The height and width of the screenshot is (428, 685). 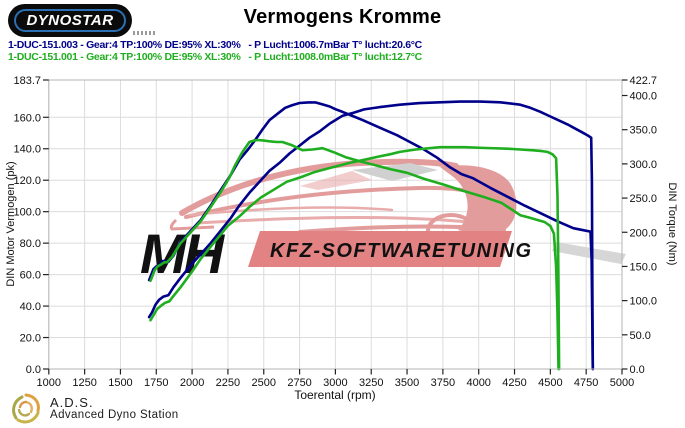 I want to click on svg-text: 200.0, so click(x=644, y=233).